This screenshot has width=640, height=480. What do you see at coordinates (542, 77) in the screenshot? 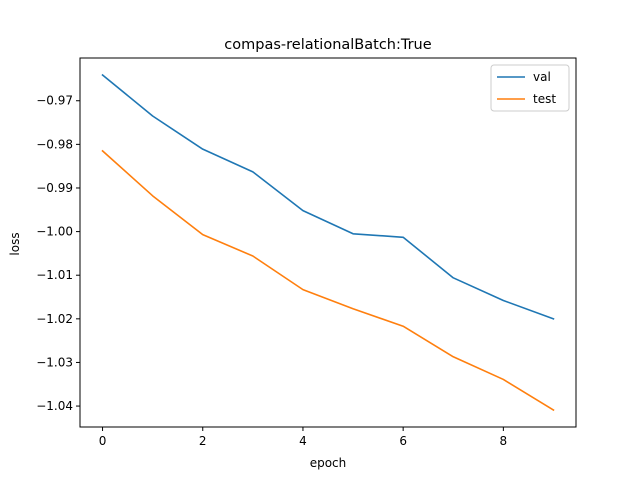
I see `legend-label-val: val` at bounding box center [542, 77].